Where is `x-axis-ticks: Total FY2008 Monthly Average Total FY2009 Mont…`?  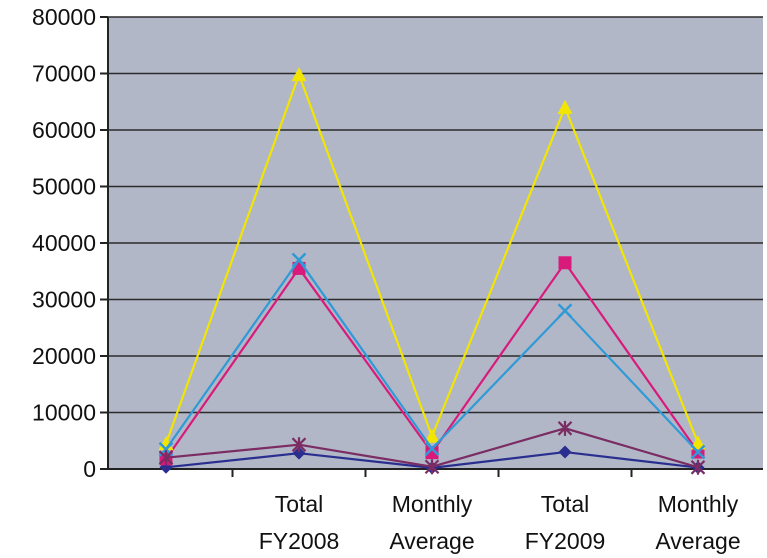
x-axis-ticks: Total FY2008 Monthly Average Total FY2009 Mont… is located at coordinates (486, 511).